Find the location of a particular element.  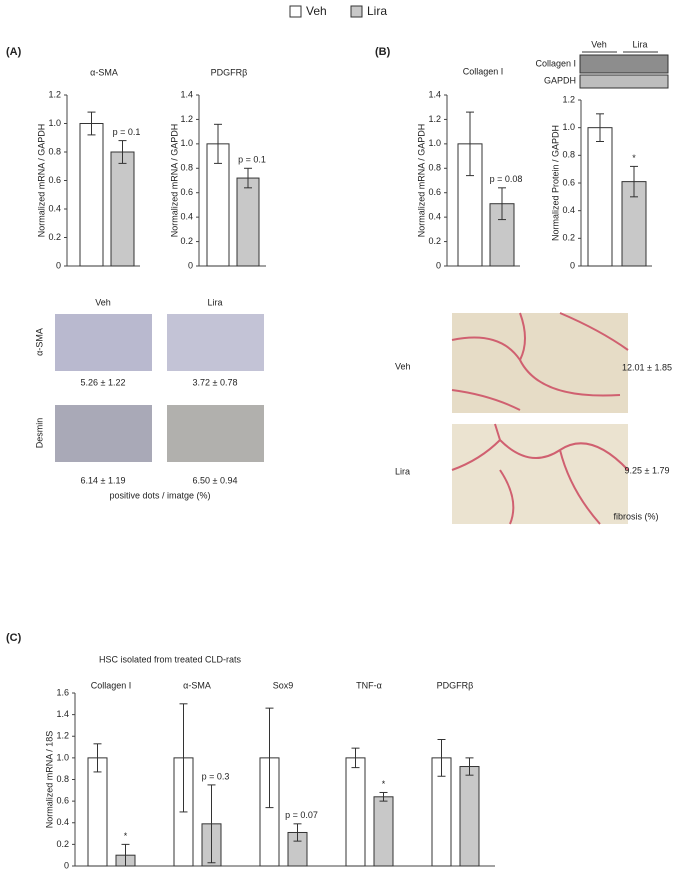

blot-group: Veh is located at coordinates (599, 44).